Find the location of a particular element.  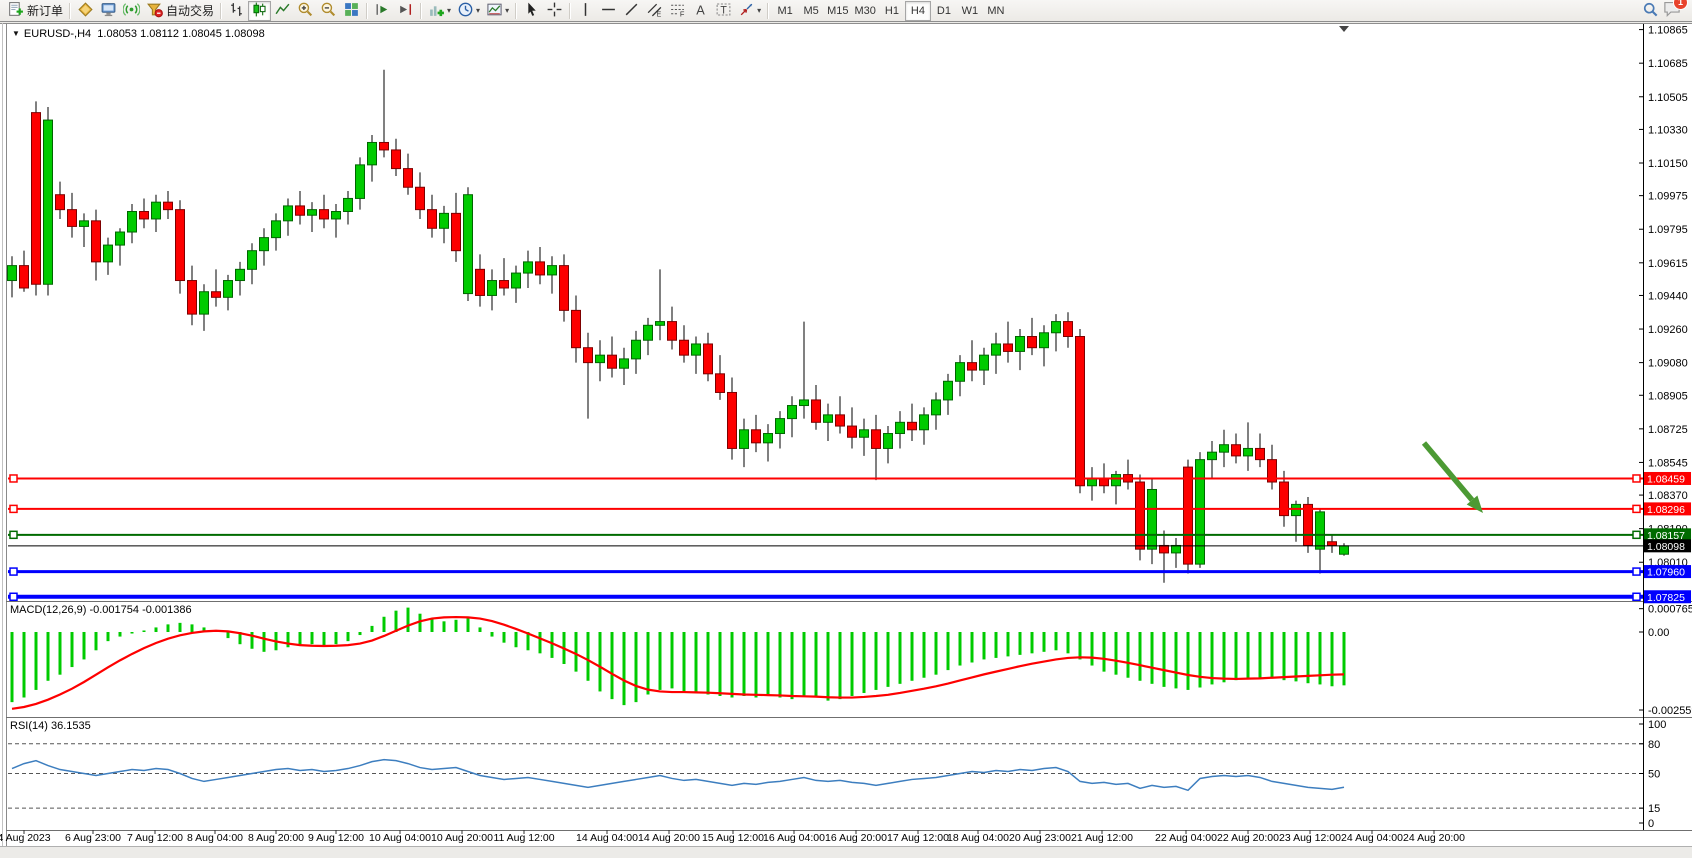

templates-icon is located at coordinates (494, 11).